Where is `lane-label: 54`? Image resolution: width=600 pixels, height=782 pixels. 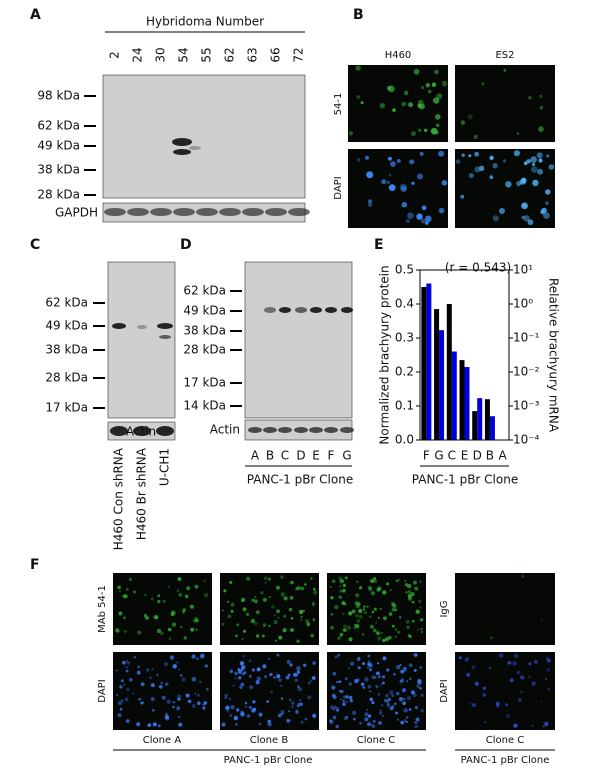
lane-label: 54 is located at coordinates (184, 54).